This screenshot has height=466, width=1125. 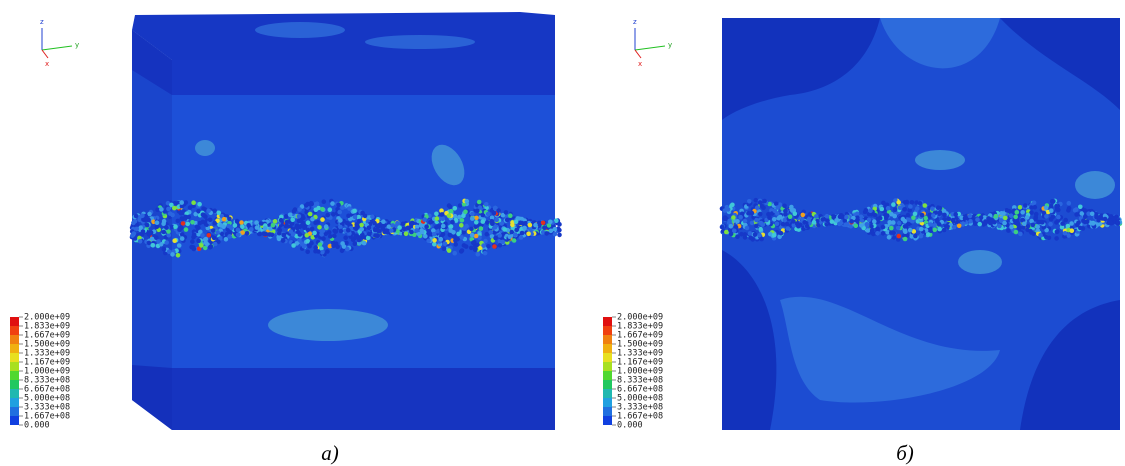 What do you see at coordinates (47, 64) in the screenshot?
I see `axis-label-x: x` at bounding box center [47, 64].